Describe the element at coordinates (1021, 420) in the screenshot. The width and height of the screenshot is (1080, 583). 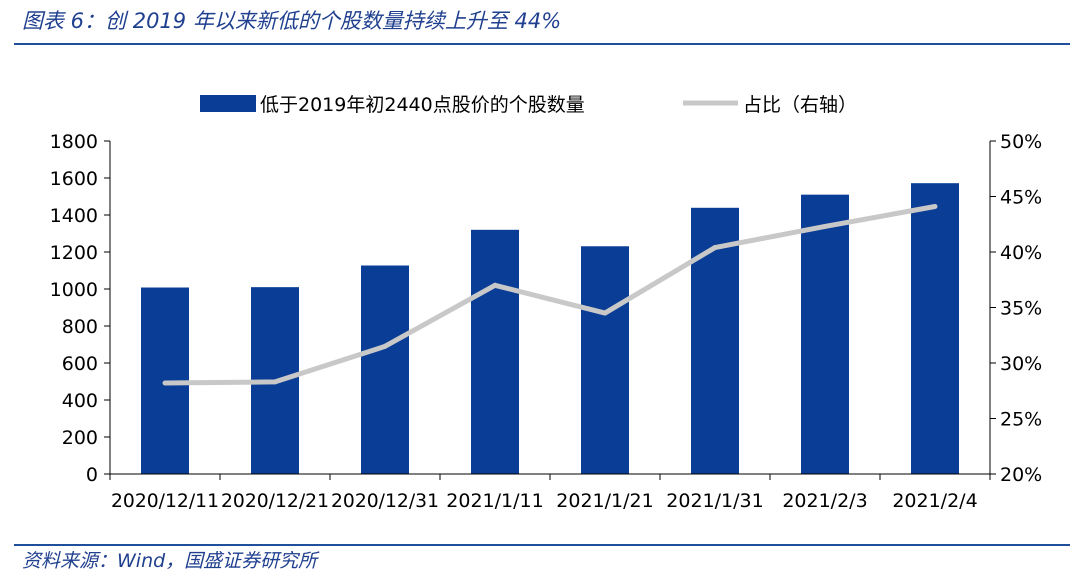
I see `y-right-tick-label: 25%` at that location.